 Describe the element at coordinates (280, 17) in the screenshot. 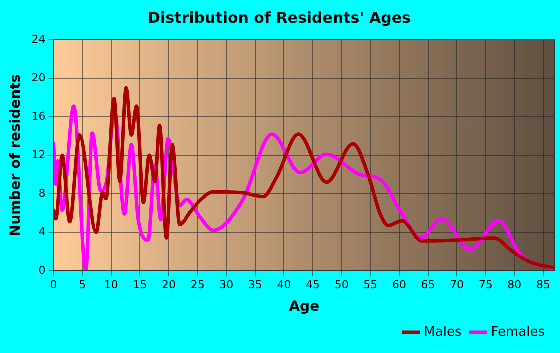

I see `chart-title: Distribution of Residents' Ages` at that location.